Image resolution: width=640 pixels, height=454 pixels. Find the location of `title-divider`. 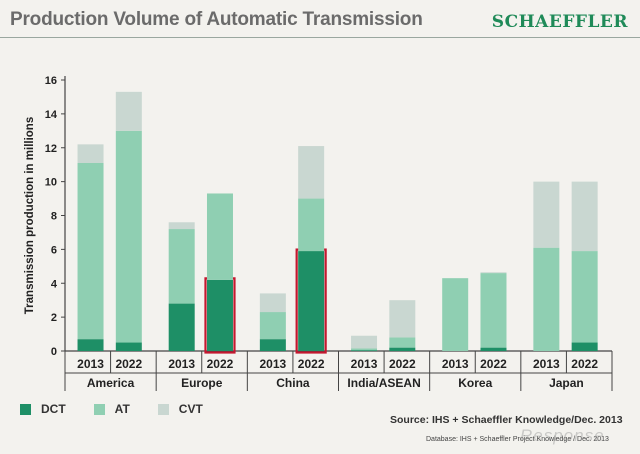

title-divider is located at coordinates (320, 37).